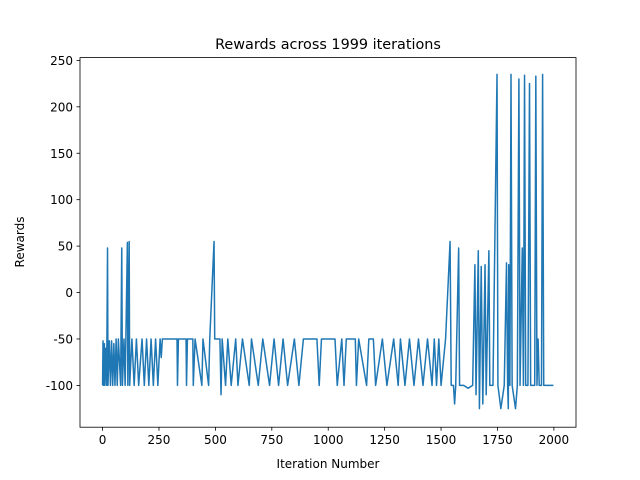 This screenshot has width=640, height=480. What do you see at coordinates (65, 247) in the screenshot?
I see `y-tick-label: 50` at bounding box center [65, 247].